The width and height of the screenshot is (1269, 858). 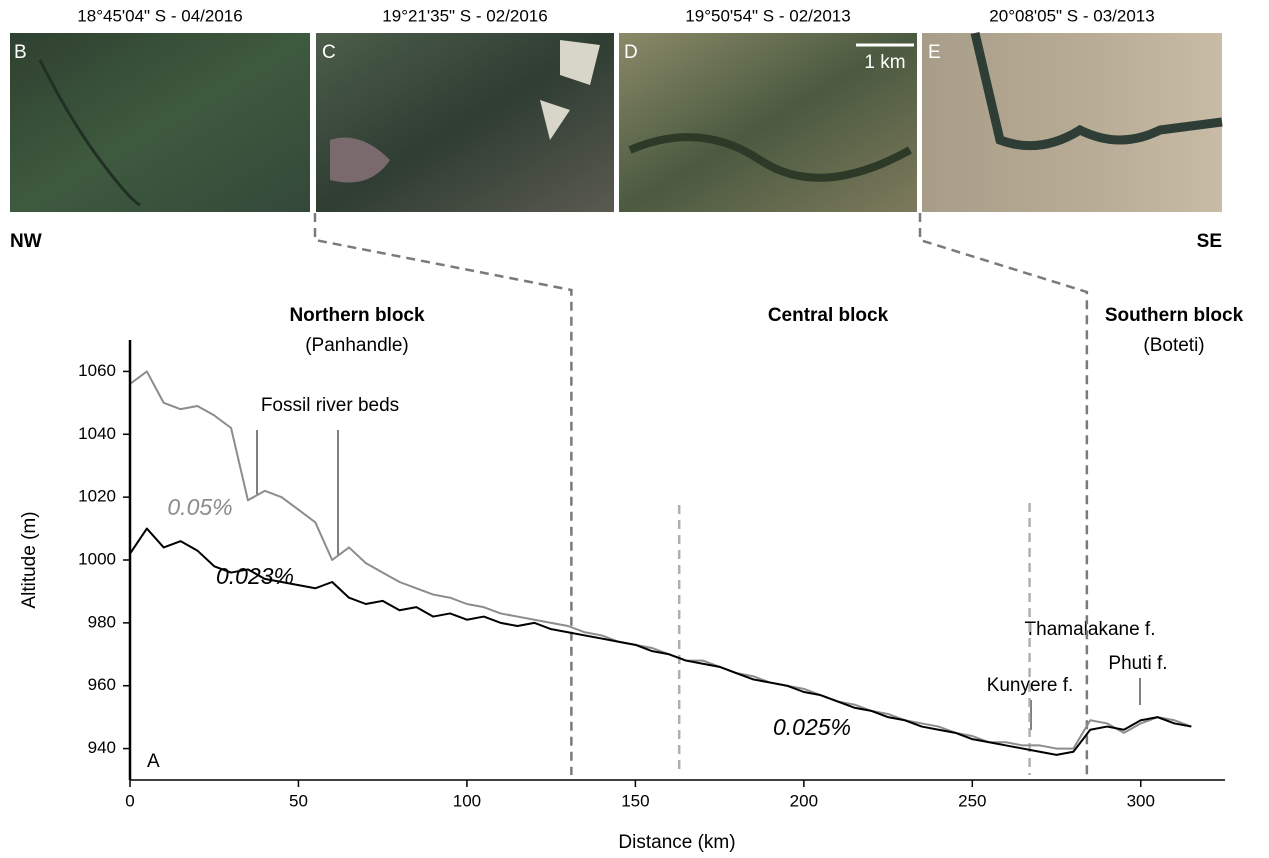 What do you see at coordinates (20, 52) in the screenshot?
I see `panel-letter: B` at bounding box center [20, 52].